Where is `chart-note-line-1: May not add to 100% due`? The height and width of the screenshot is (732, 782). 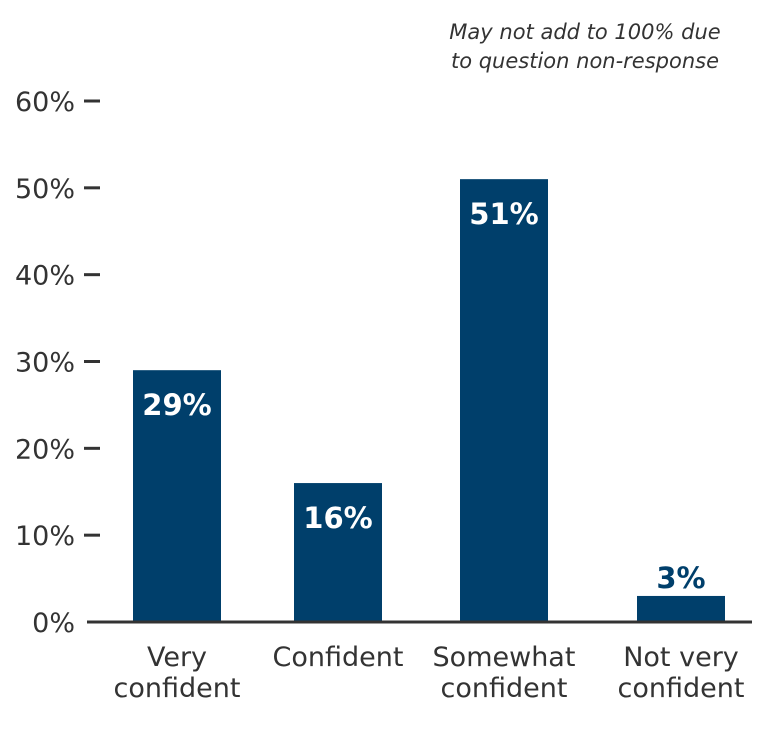 chart-note-line-1: May not add to 100% due is located at coordinates (585, 32).